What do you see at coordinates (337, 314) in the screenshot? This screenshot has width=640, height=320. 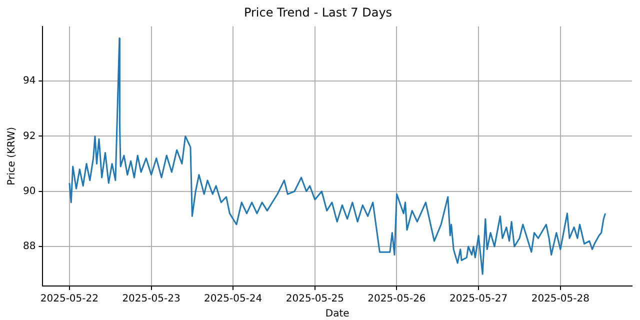 I see `x-axis-title: Date` at bounding box center [337, 314].